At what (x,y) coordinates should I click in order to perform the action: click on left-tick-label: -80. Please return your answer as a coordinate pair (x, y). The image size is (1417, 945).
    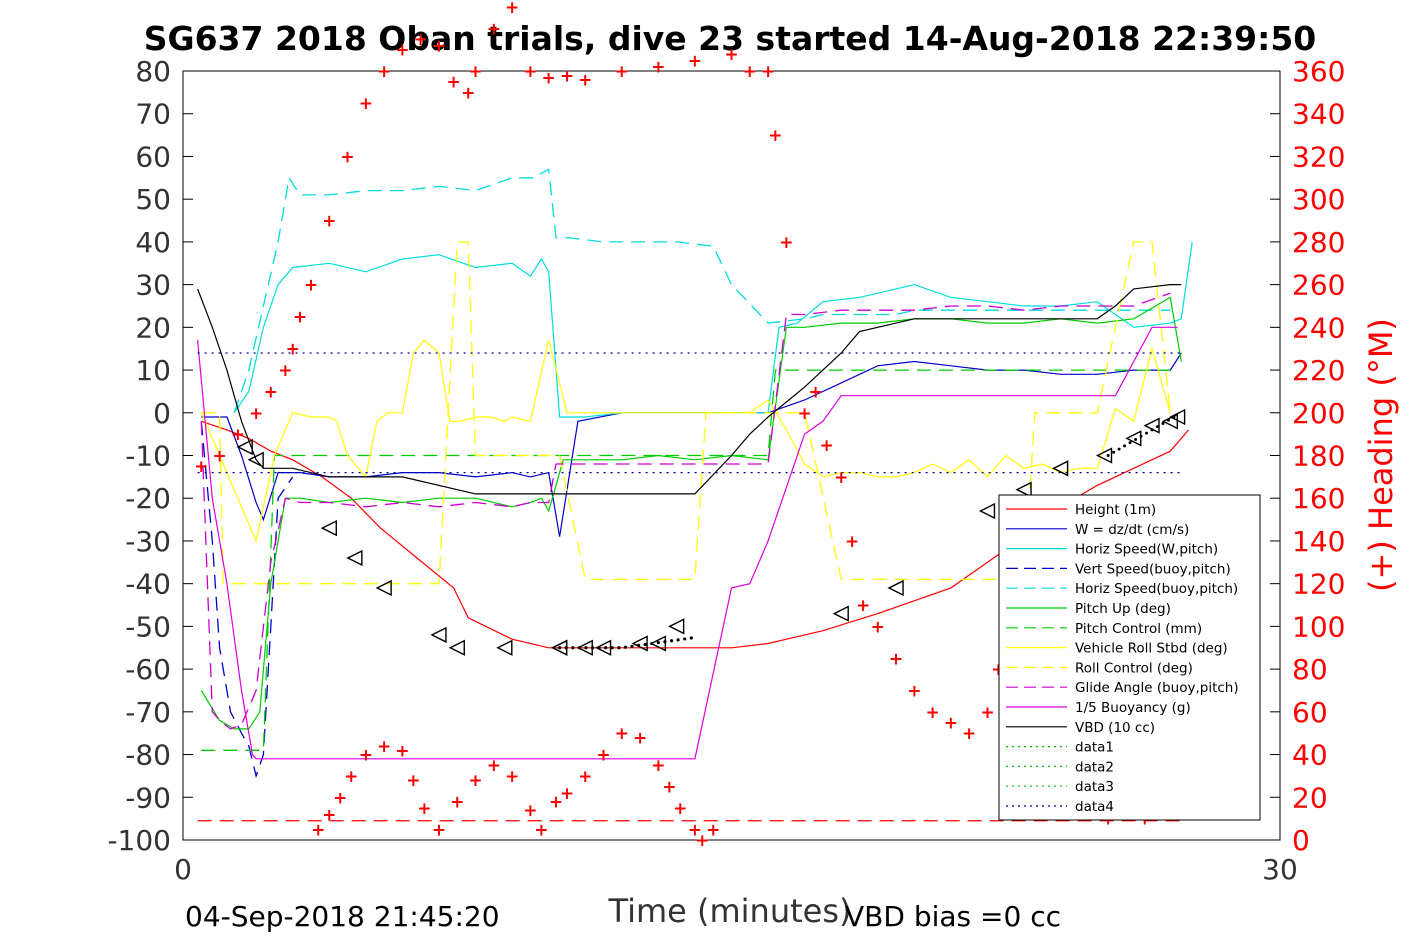
    Looking at the image, I should click on (148, 755).